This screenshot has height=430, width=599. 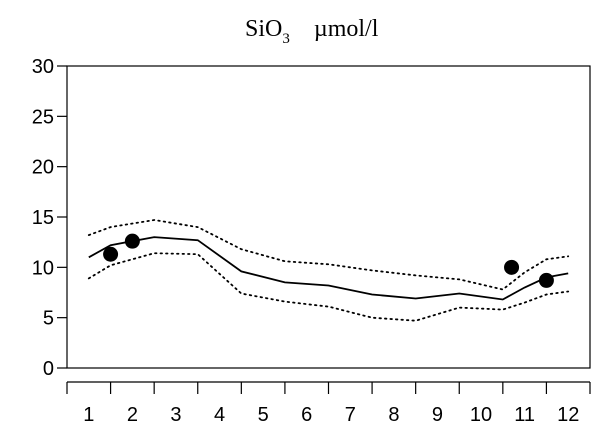 What do you see at coordinates (48, 319) in the screenshot?
I see `y-tick-label: 5` at bounding box center [48, 319].